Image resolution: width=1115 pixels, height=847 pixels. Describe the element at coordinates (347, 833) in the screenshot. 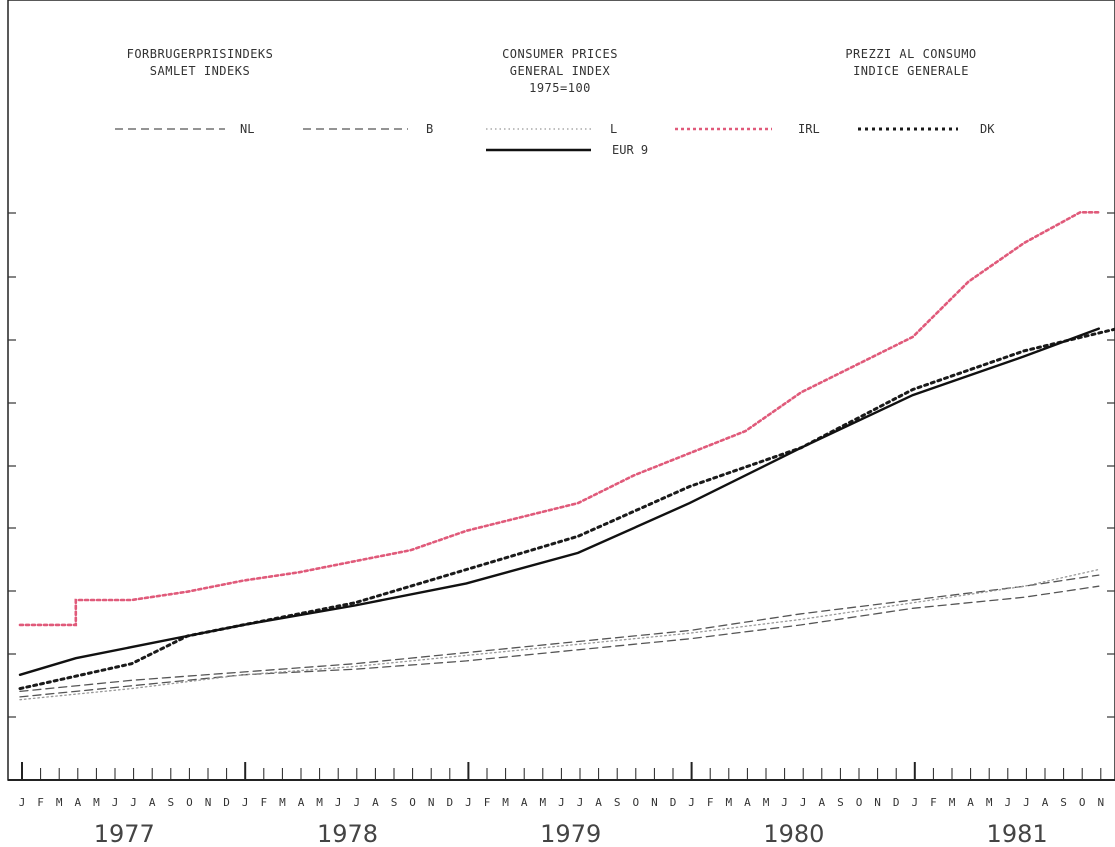

I see `x-year-label: 1978` at that location.